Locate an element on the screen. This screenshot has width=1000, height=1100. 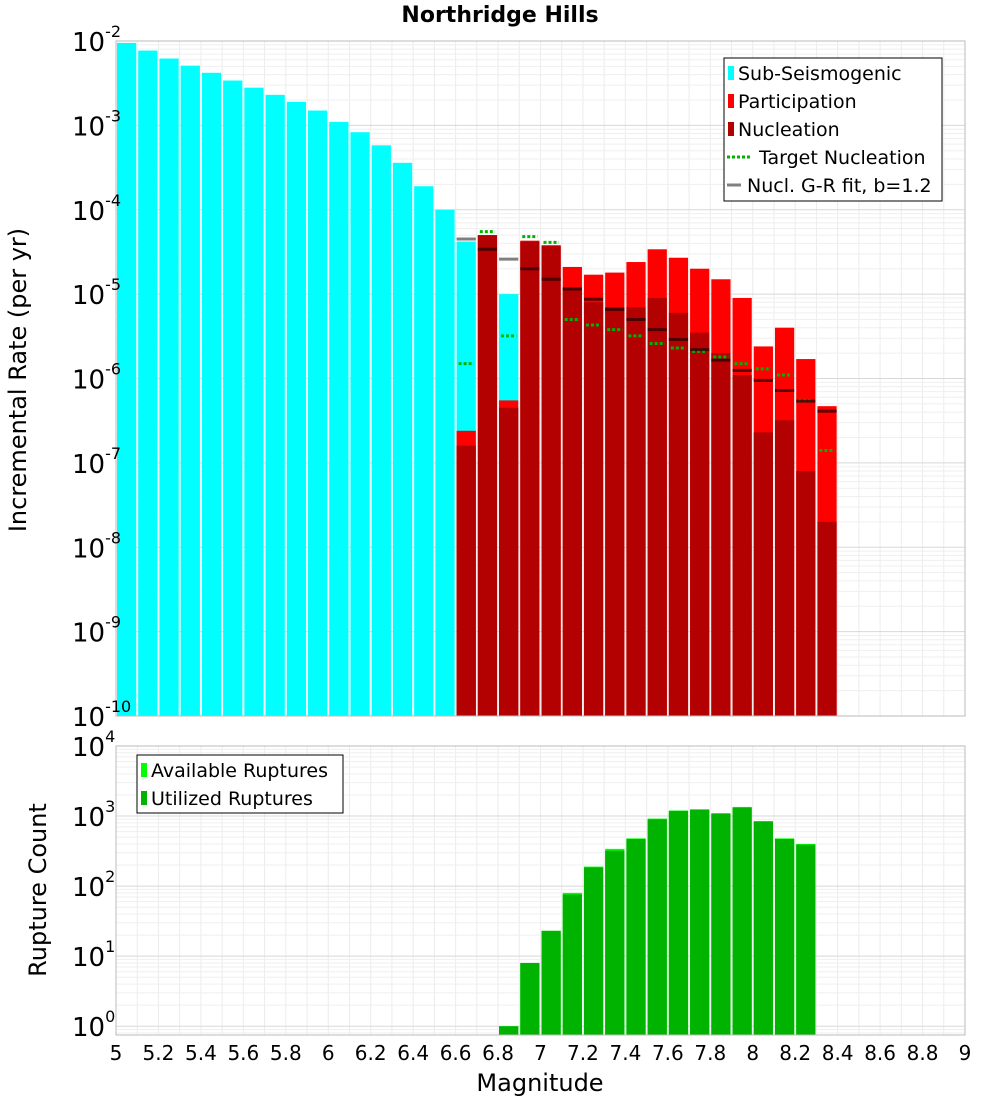
x-tick-label: 7.6 is located at coordinates (668, 1053).